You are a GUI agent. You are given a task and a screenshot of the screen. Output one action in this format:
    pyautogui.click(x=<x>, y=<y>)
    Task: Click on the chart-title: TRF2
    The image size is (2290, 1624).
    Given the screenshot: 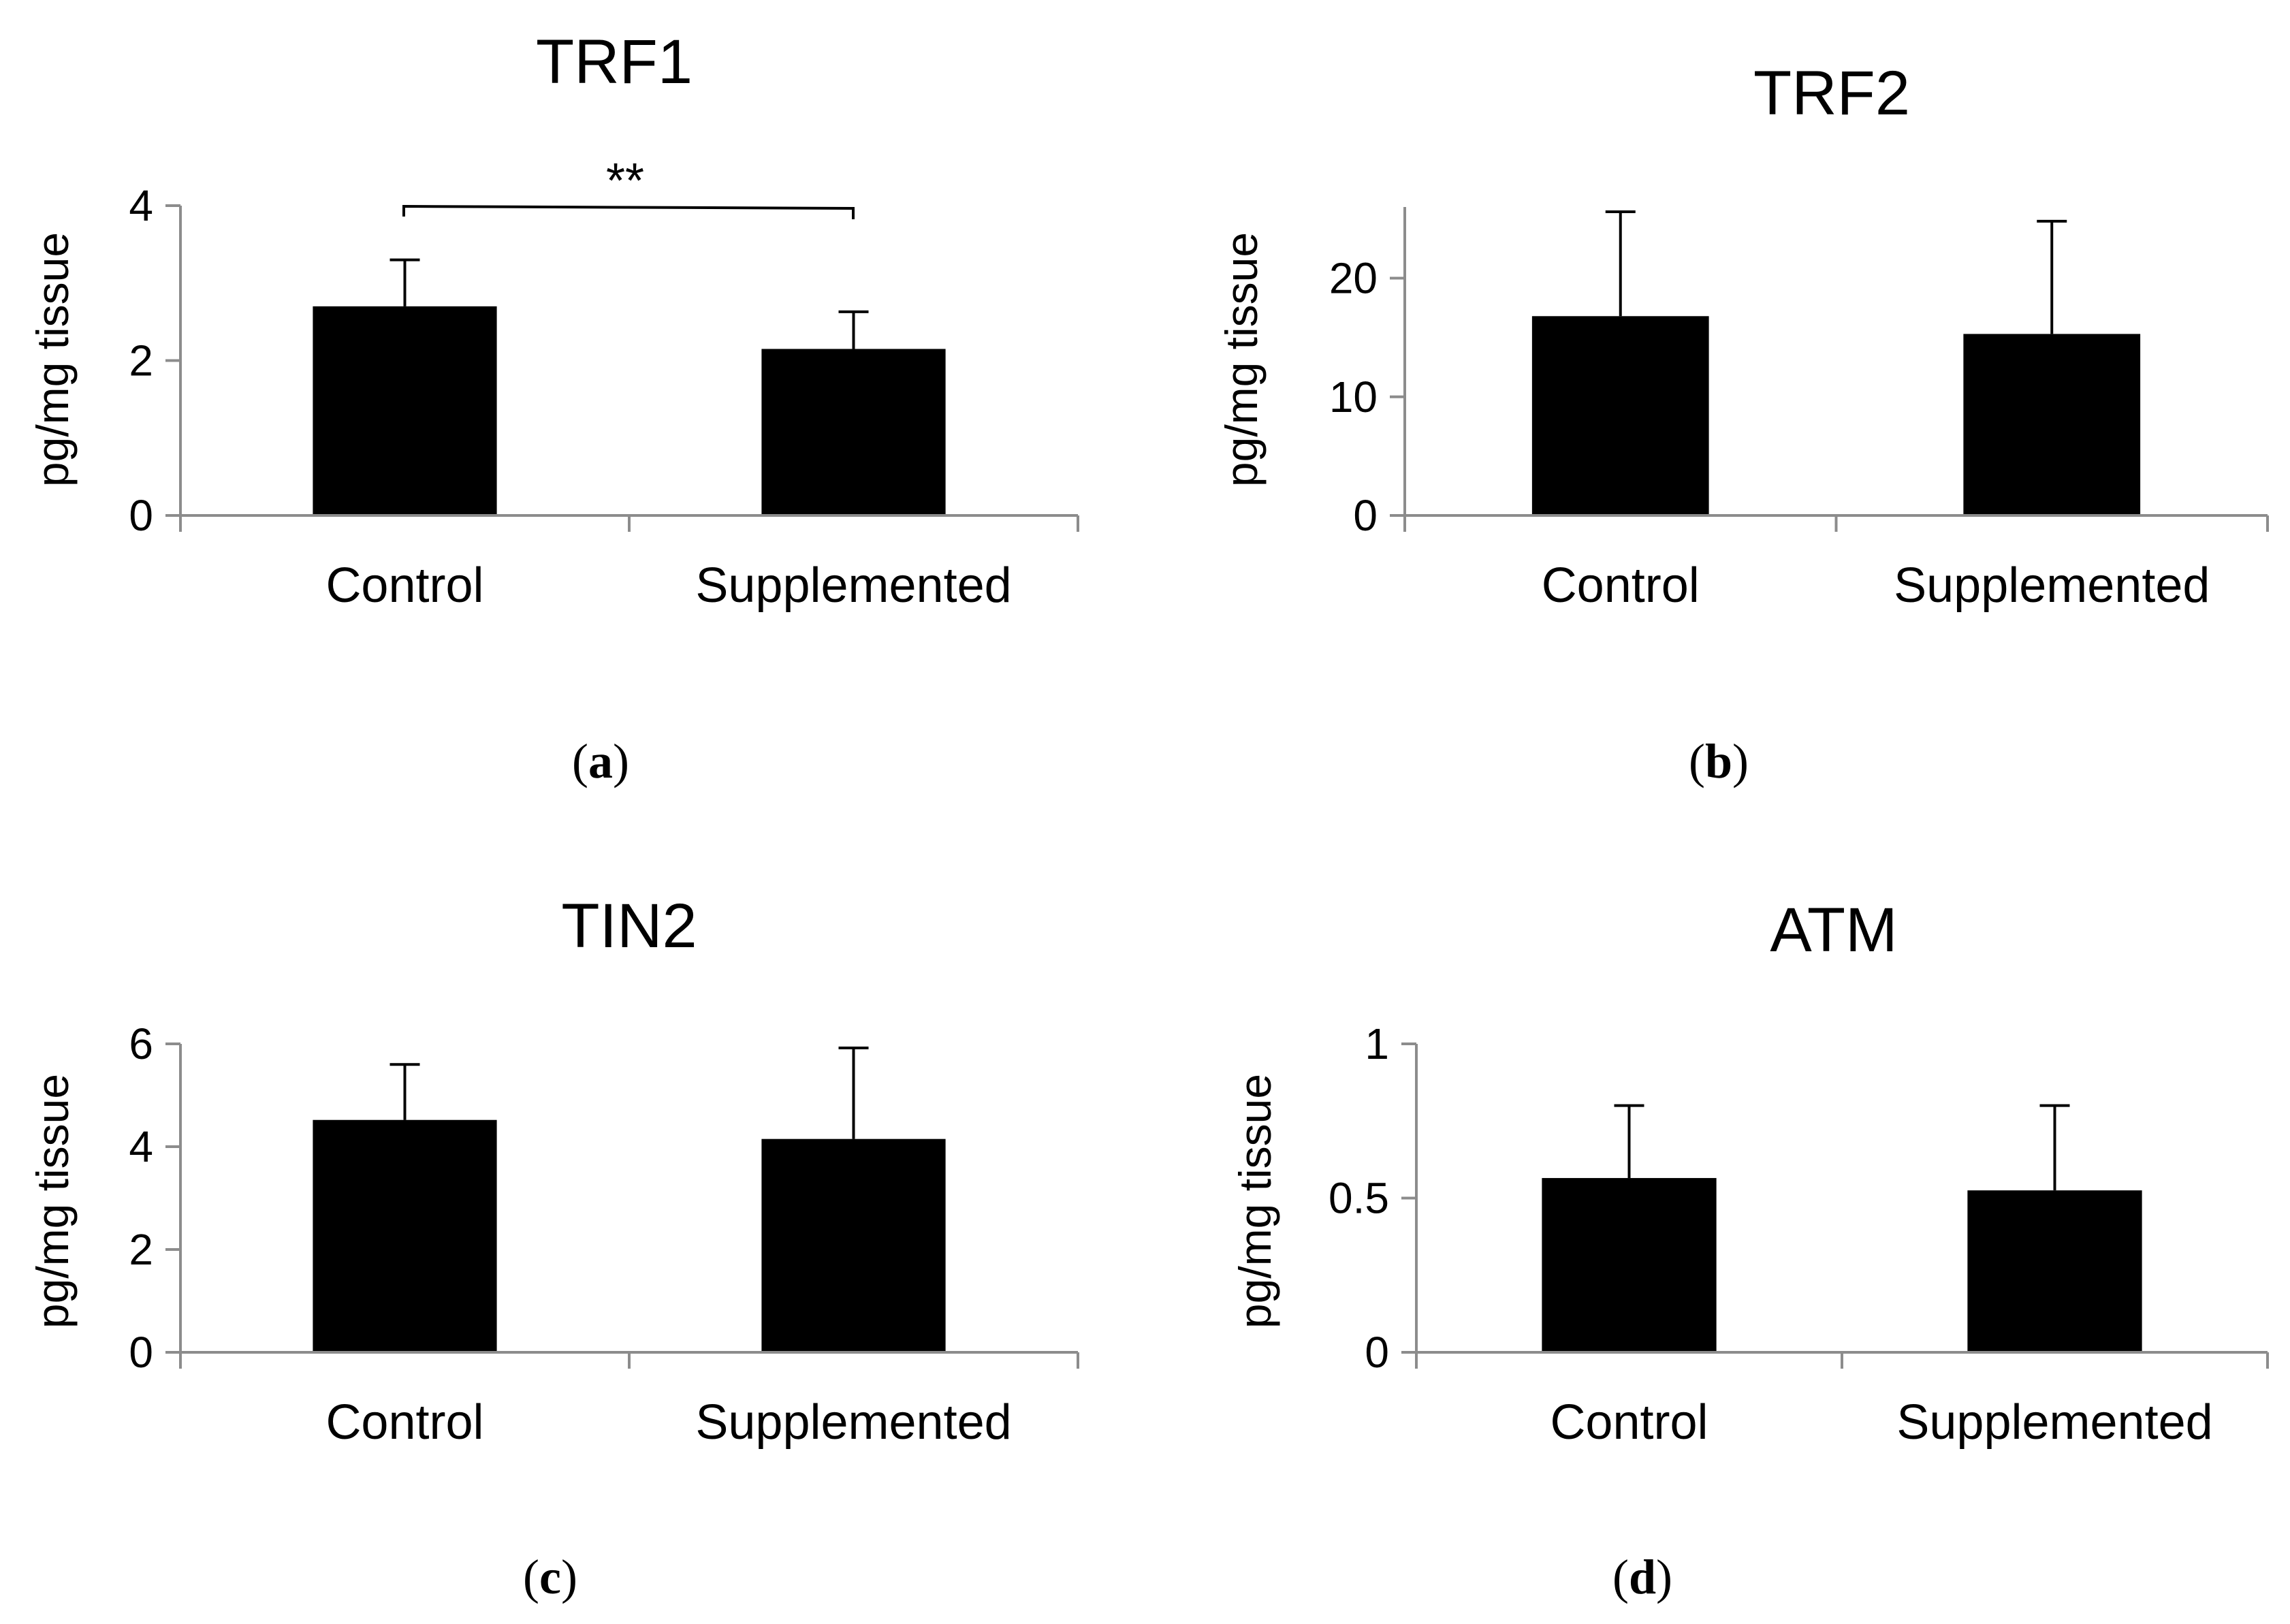 What is the action you would take?
    pyautogui.click(x=1832, y=94)
    